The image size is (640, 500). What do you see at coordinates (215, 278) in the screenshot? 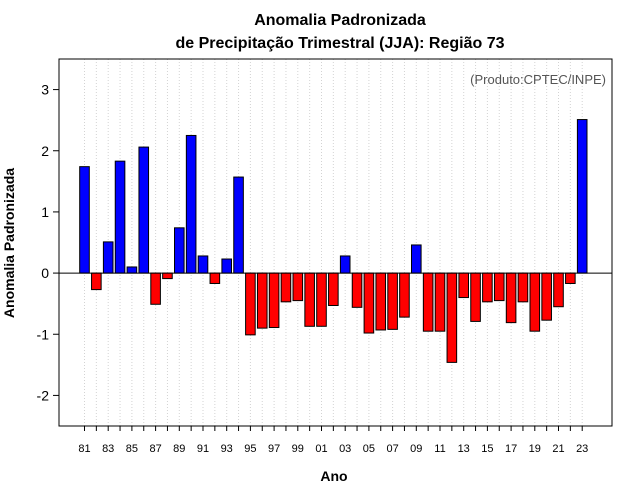
I see `bar-1992` at bounding box center [215, 278].